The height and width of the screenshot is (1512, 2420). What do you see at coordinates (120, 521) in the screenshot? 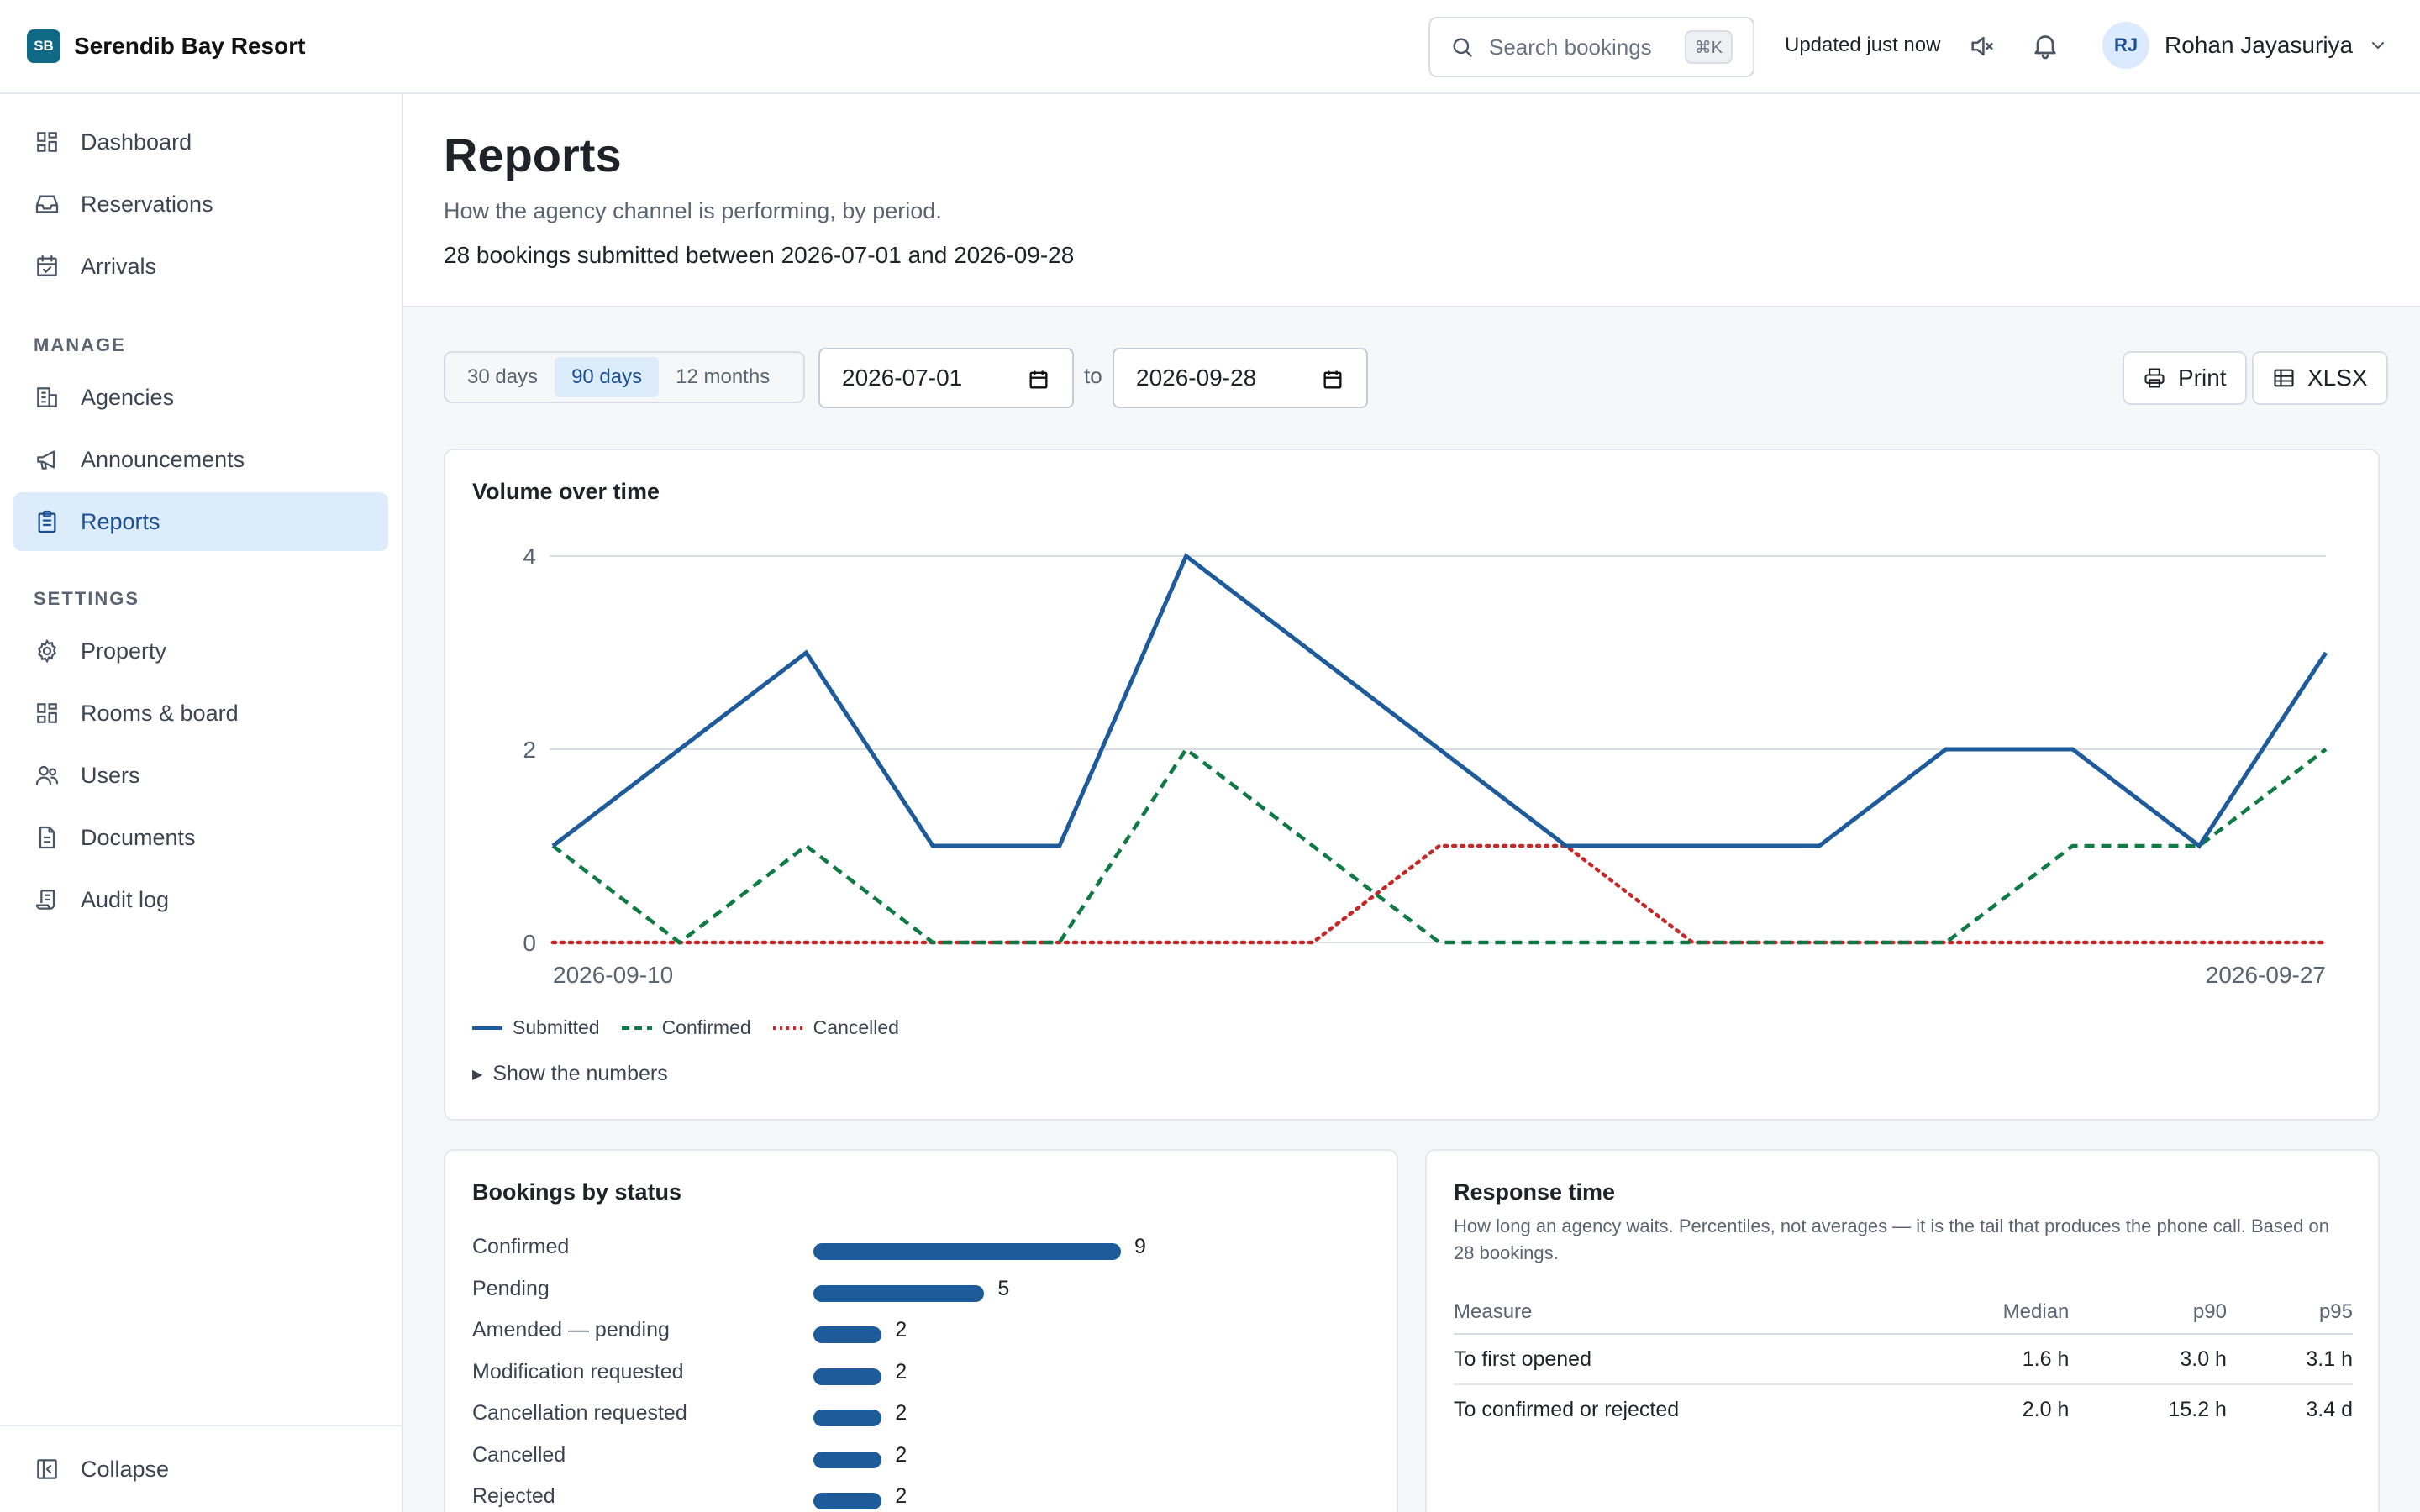
I see `sidebar-item-label: Reports` at bounding box center [120, 521].